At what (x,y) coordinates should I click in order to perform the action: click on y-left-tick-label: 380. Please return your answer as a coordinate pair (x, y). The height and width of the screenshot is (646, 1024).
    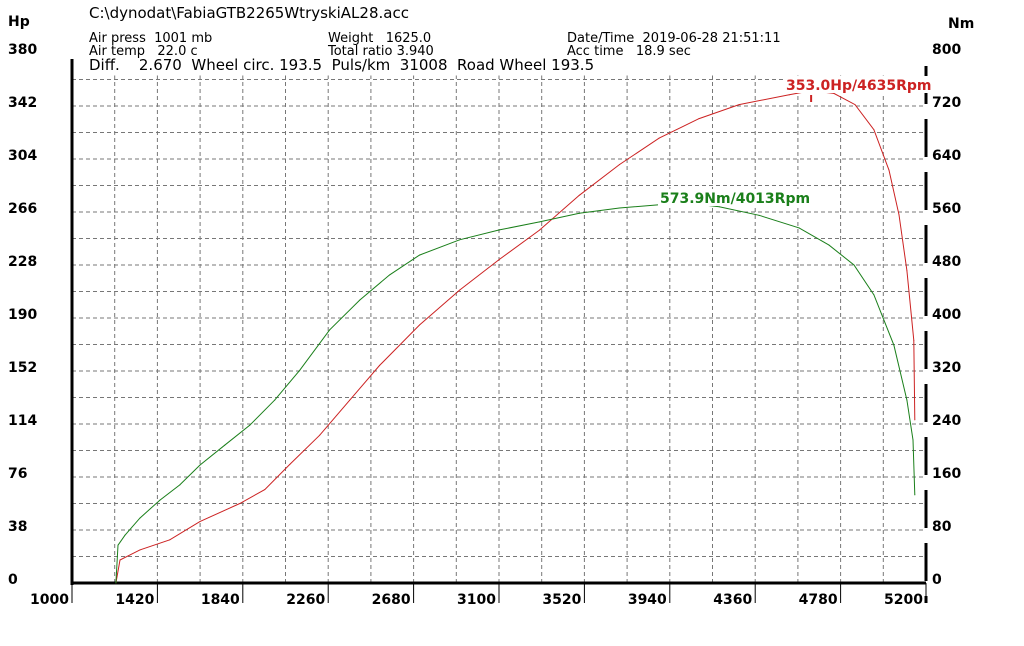
    Looking at the image, I should click on (22, 50).